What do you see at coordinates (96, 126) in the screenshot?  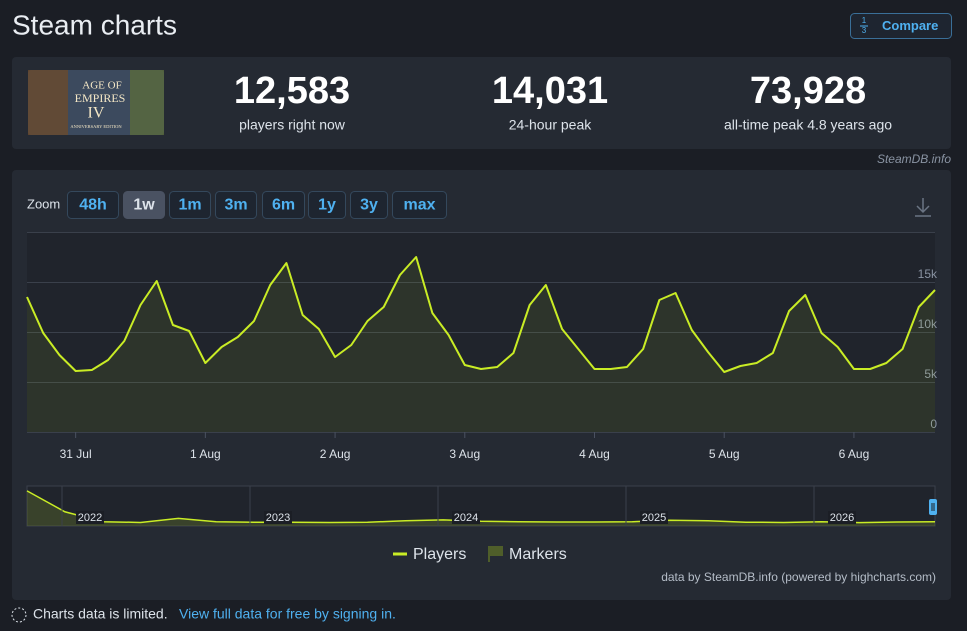 I see `game-image-text: ANNIVERSARY EDITION` at bounding box center [96, 126].